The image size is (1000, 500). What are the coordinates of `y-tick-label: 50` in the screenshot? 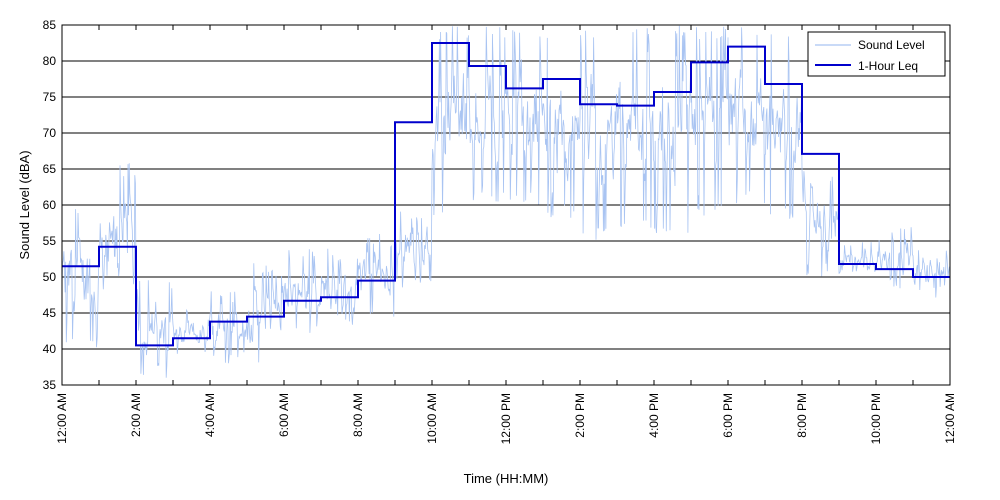 It's located at (50, 277).